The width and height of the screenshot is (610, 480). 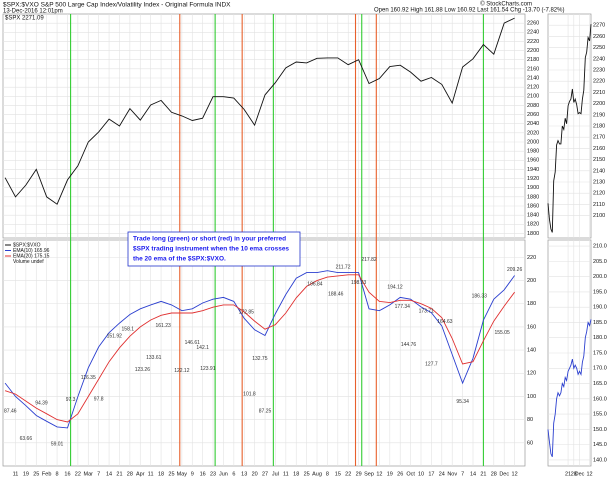 What do you see at coordinates (343, 267) in the screenshot?
I see `data-label: 211.72` at bounding box center [343, 267].